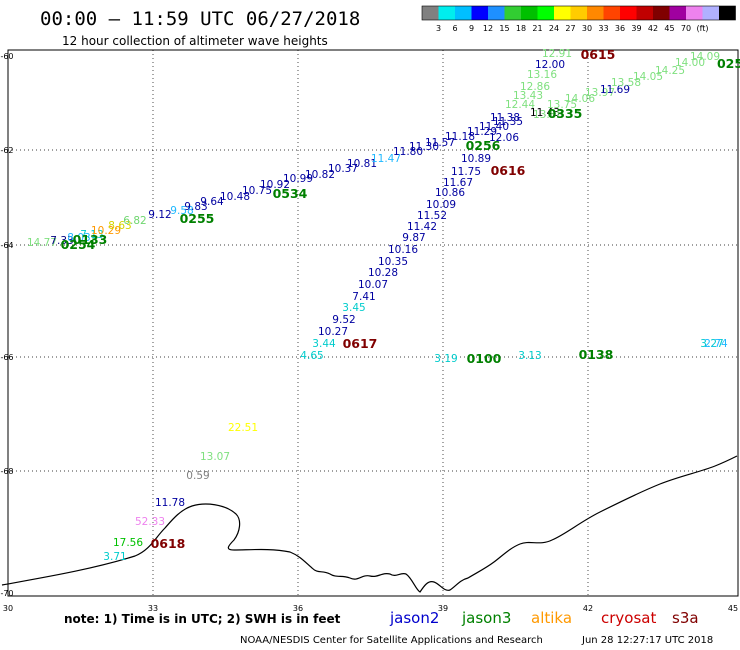 The image size is (740, 650). I want to click on colorbar-label: 24, so click(554, 28).